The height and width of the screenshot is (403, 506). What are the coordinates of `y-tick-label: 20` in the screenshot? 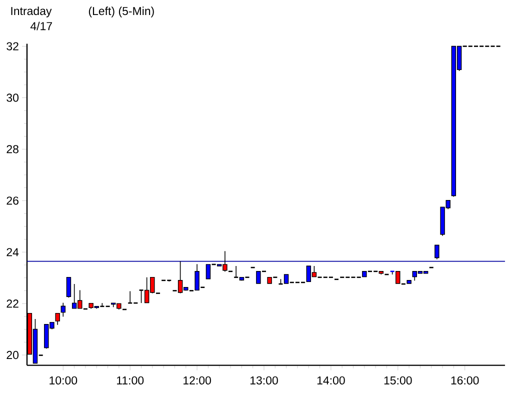 It's located at (12, 355).